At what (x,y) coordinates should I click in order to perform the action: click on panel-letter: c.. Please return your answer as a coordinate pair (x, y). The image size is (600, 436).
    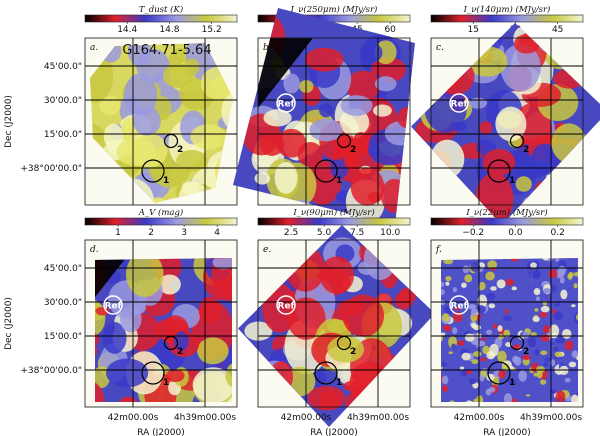
    Looking at the image, I should click on (440, 48).